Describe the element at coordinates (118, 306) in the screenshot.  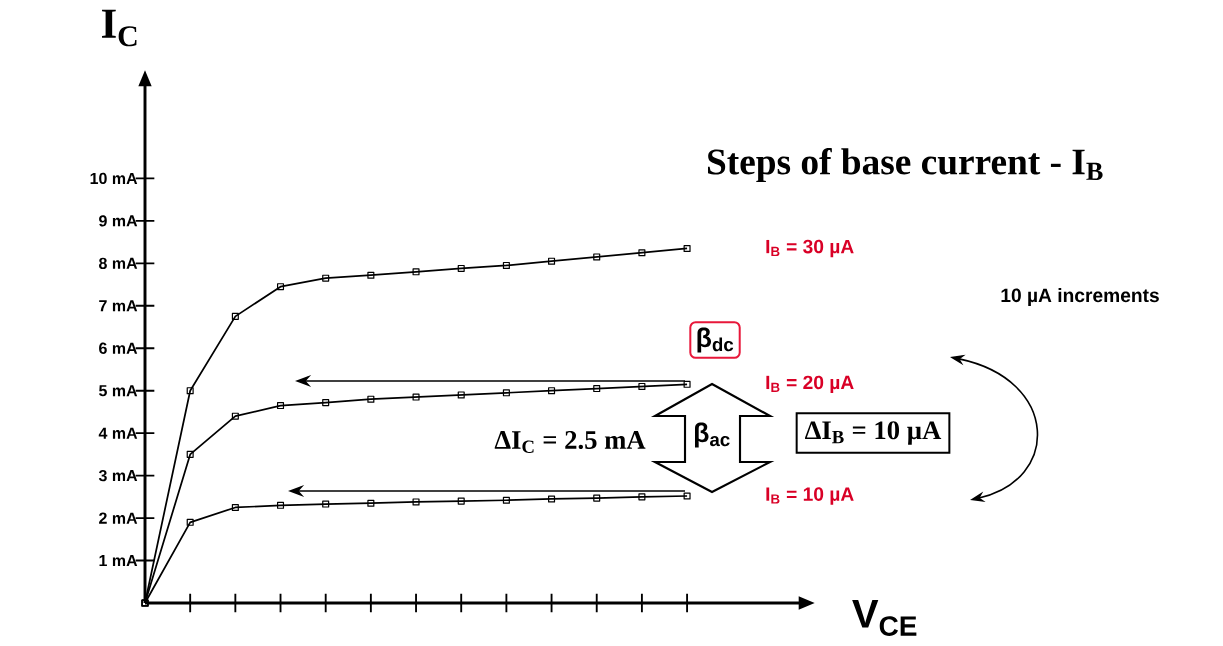
I see `y-tick-label: 7 mA` at that location.